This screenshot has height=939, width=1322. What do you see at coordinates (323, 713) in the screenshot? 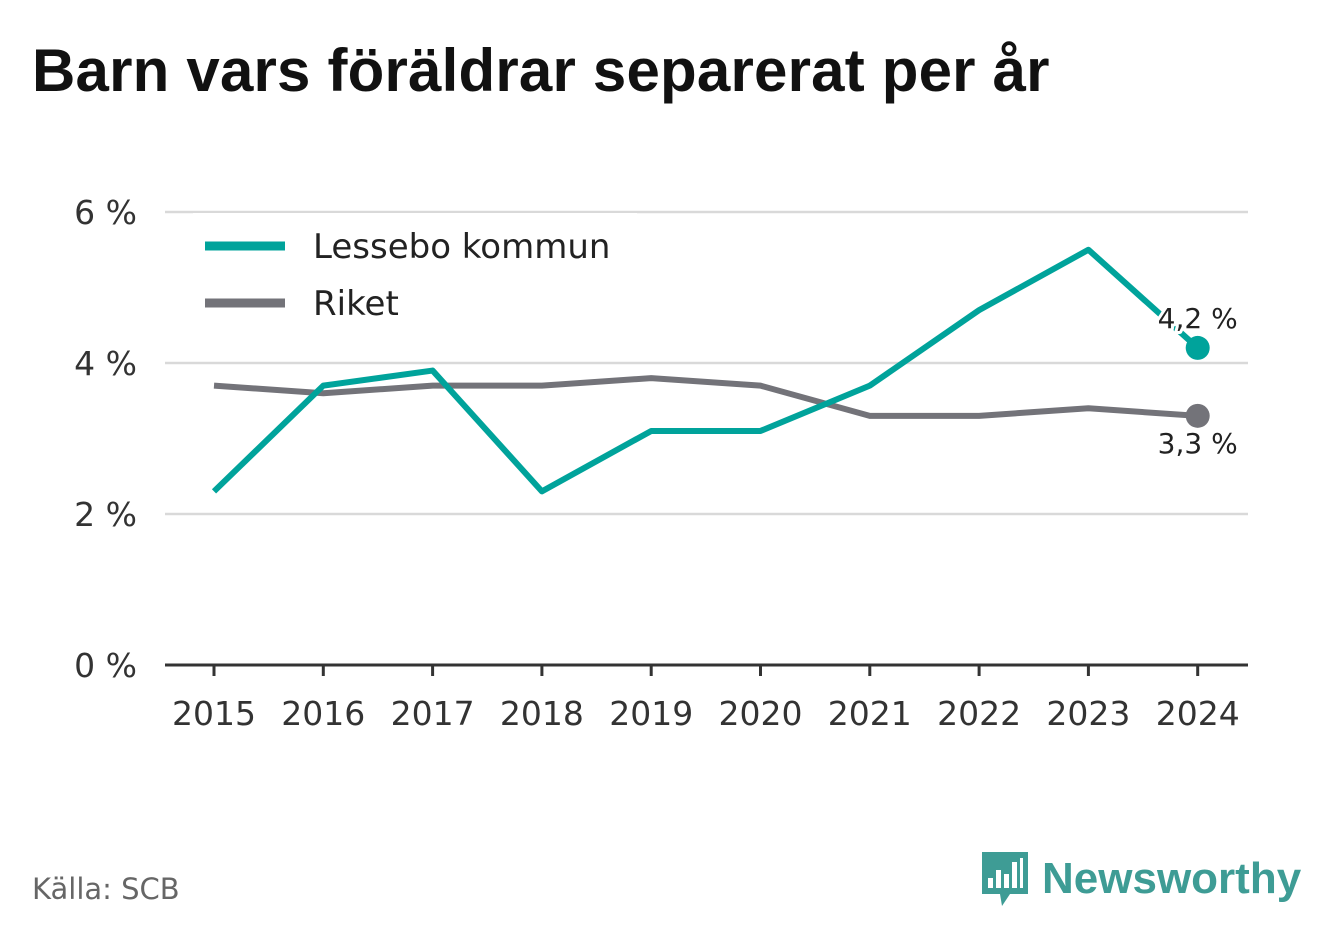
I see `x-tick-label: 2016` at bounding box center [323, 713].